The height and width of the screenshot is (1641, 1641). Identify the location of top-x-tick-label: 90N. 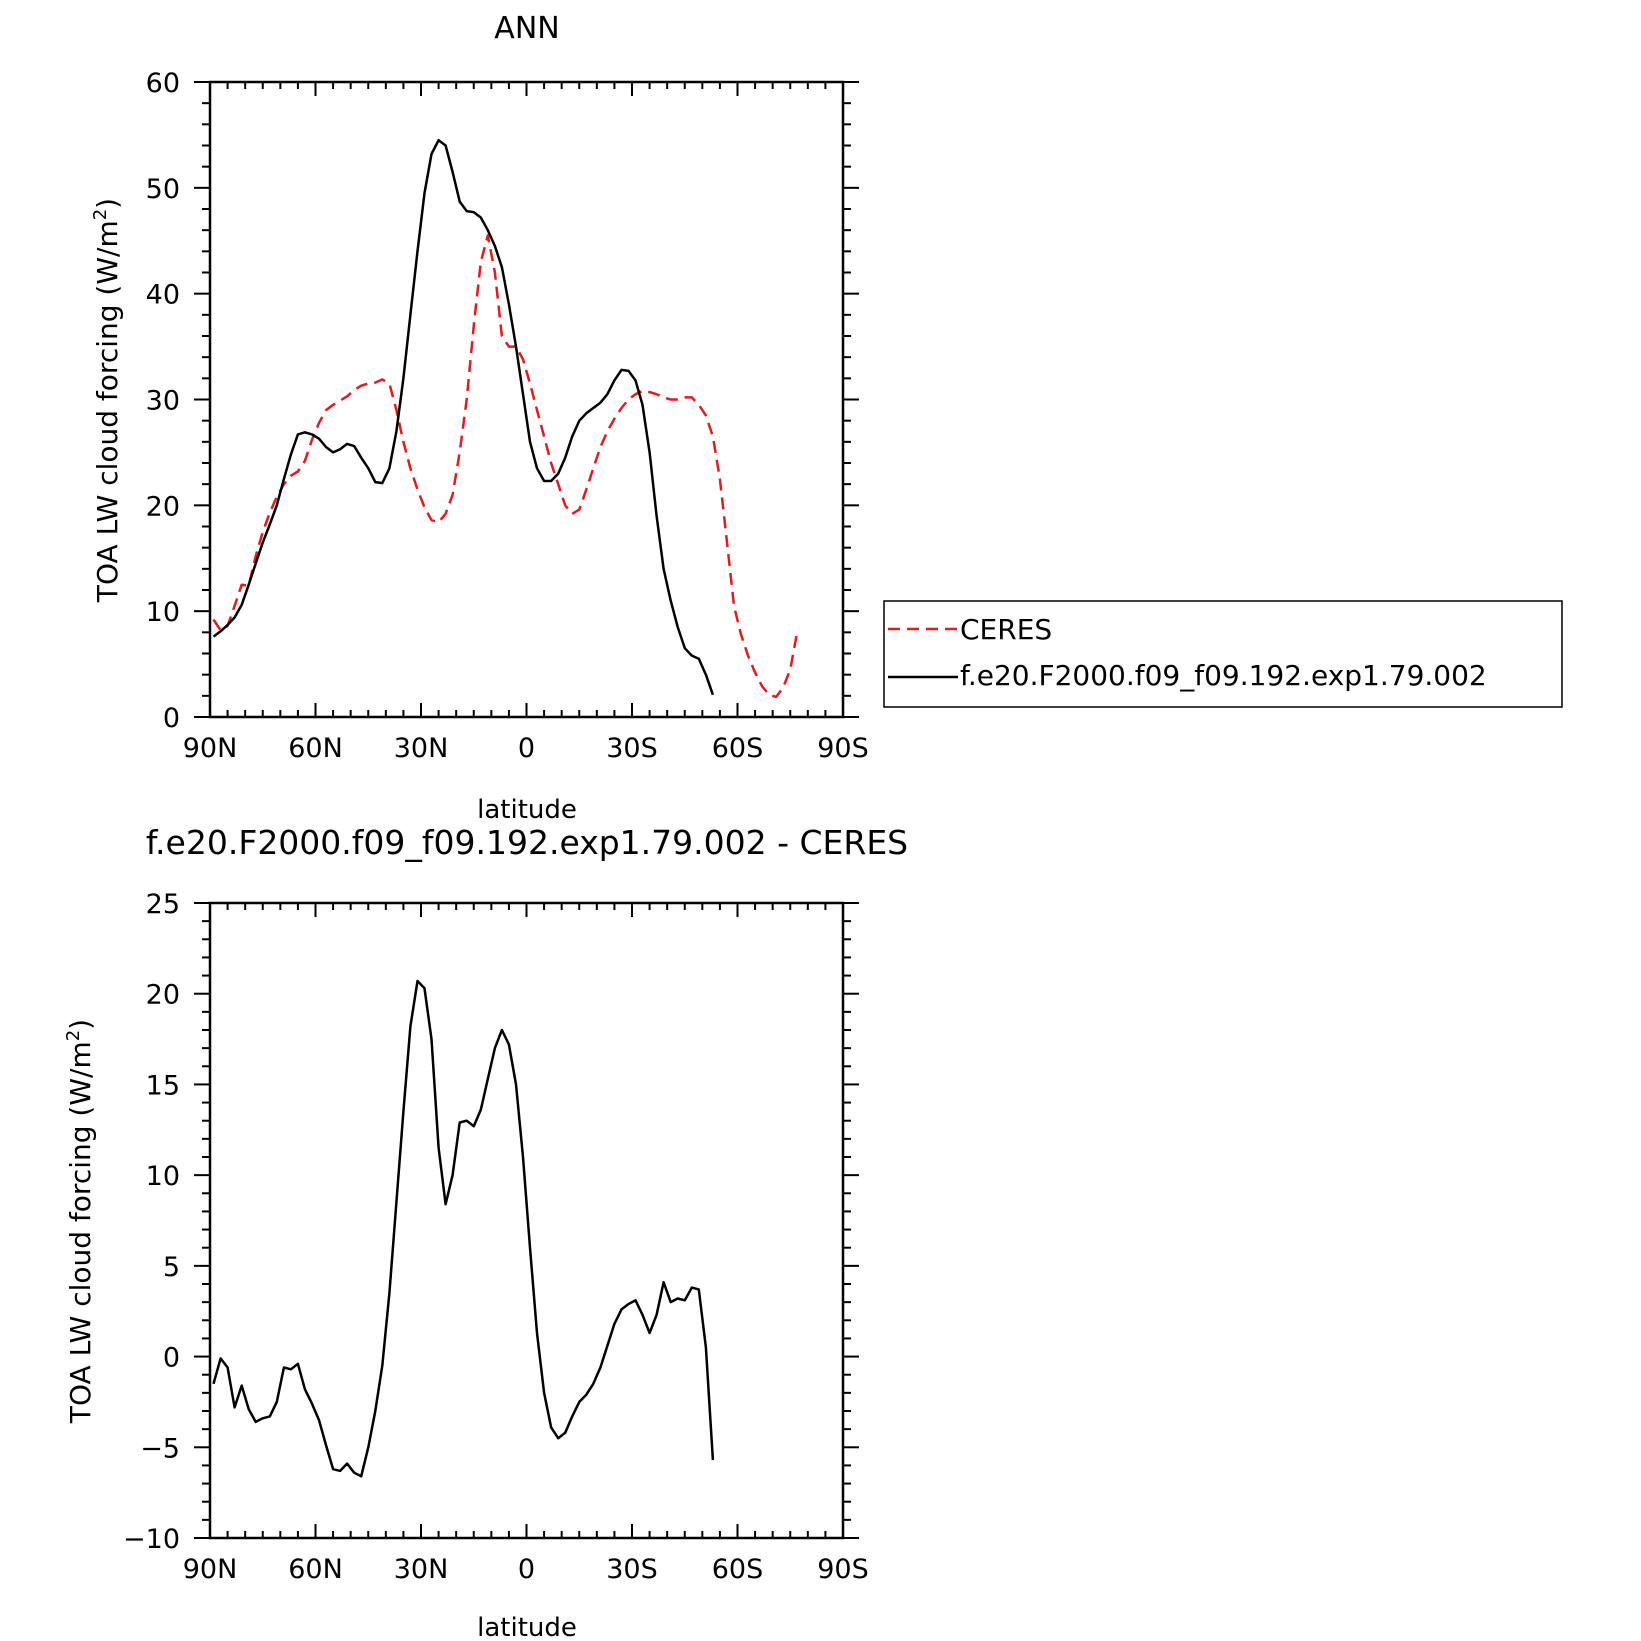
(210, 748).